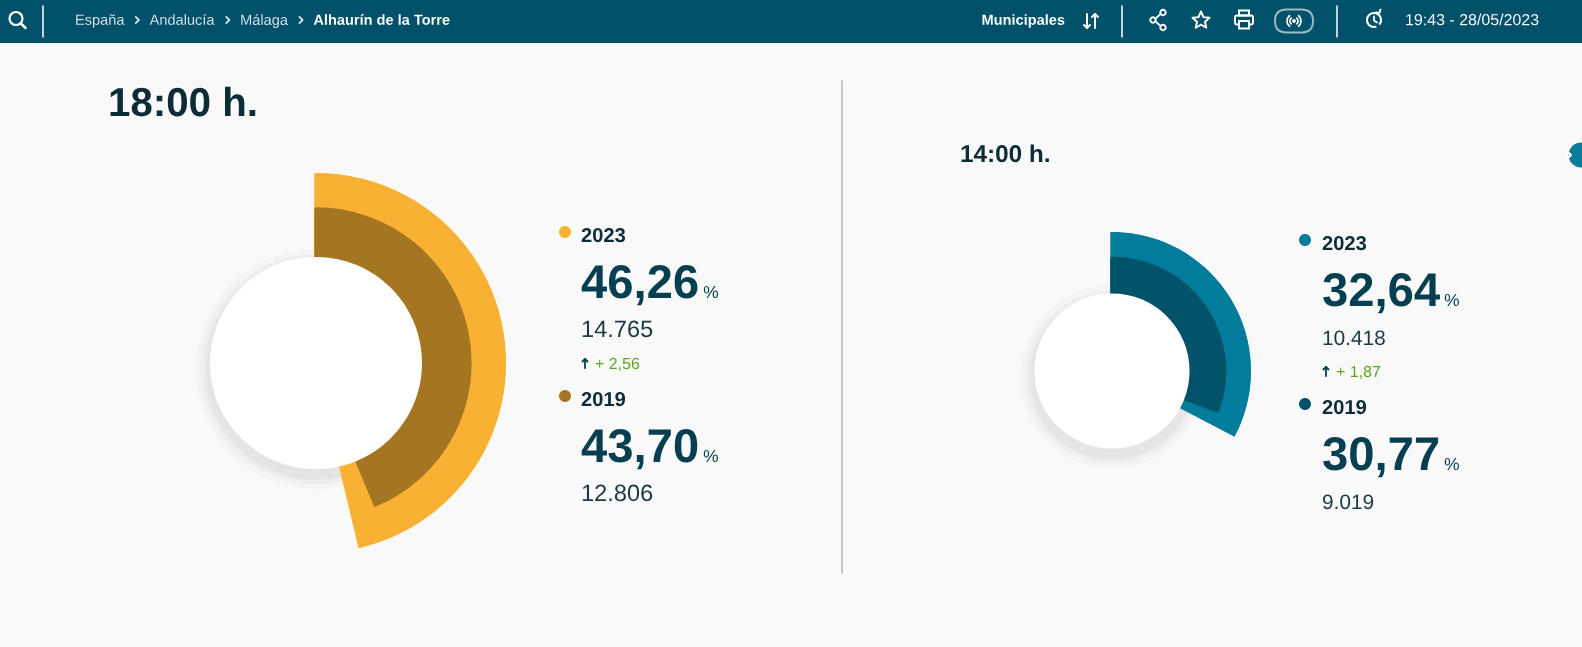  What do you see at coordinates (617, 329) in the screenshot?
I see `text: 14.765` at bounding box center [617, 329].